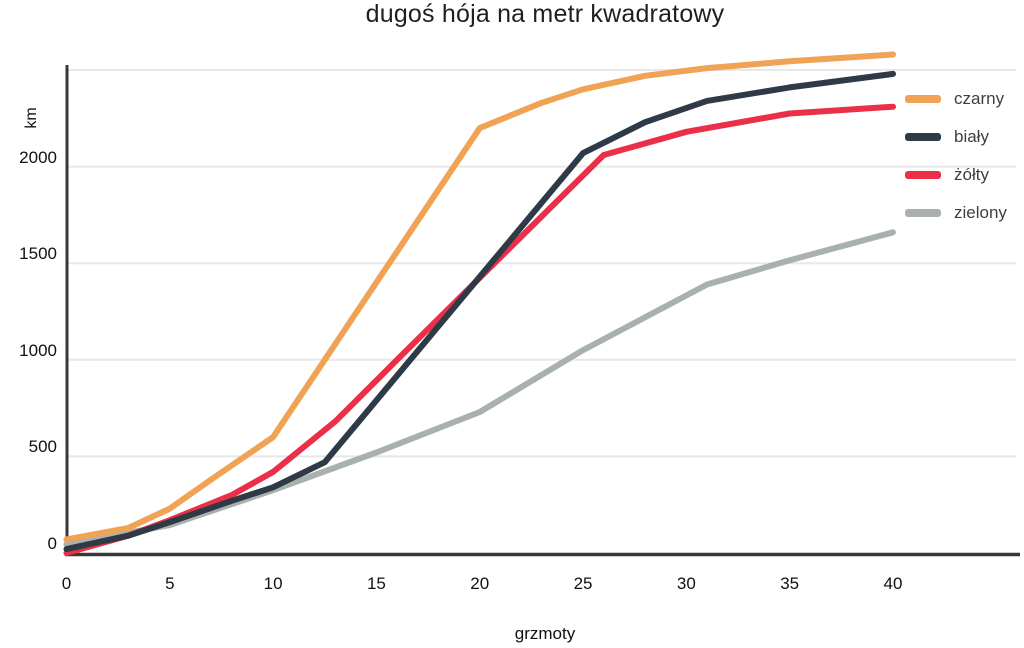 The image size is (1024, 648). Describe the element at coordinates (170, 583) in the screenshot. I see `x-tick-label-5: 5` at that location.